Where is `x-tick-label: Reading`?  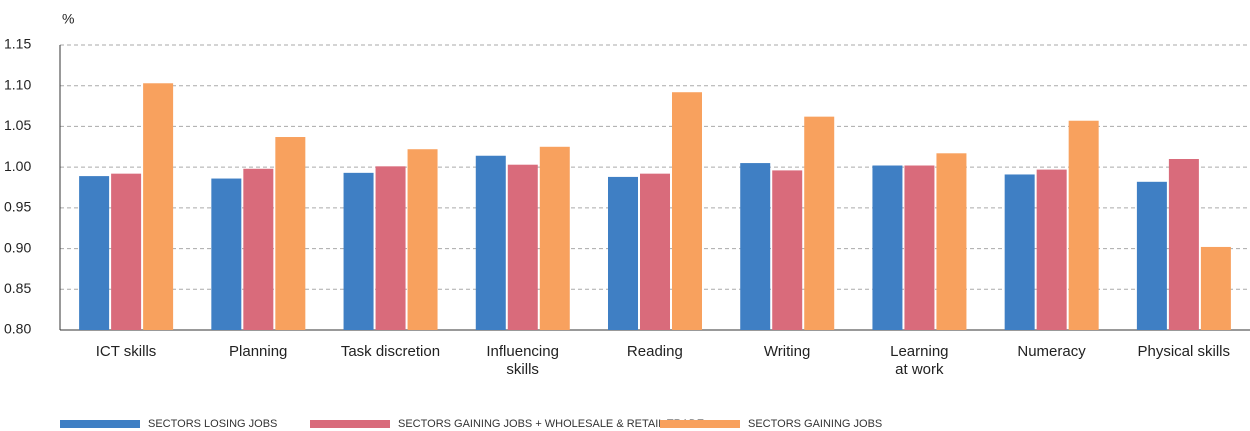 x-tick-label: Reading is located at coordinates (654, 351).